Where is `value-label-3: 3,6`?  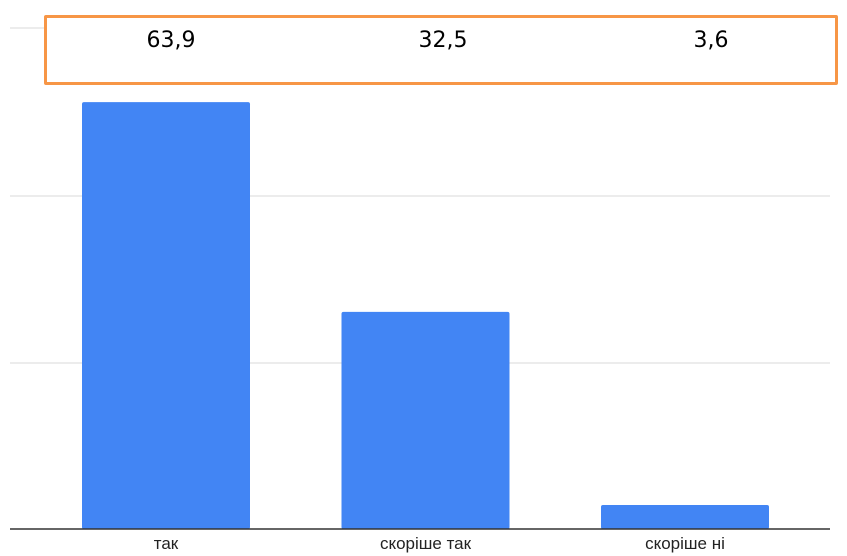 value-label-3: 3,6 is located at coordinates (711, 40).